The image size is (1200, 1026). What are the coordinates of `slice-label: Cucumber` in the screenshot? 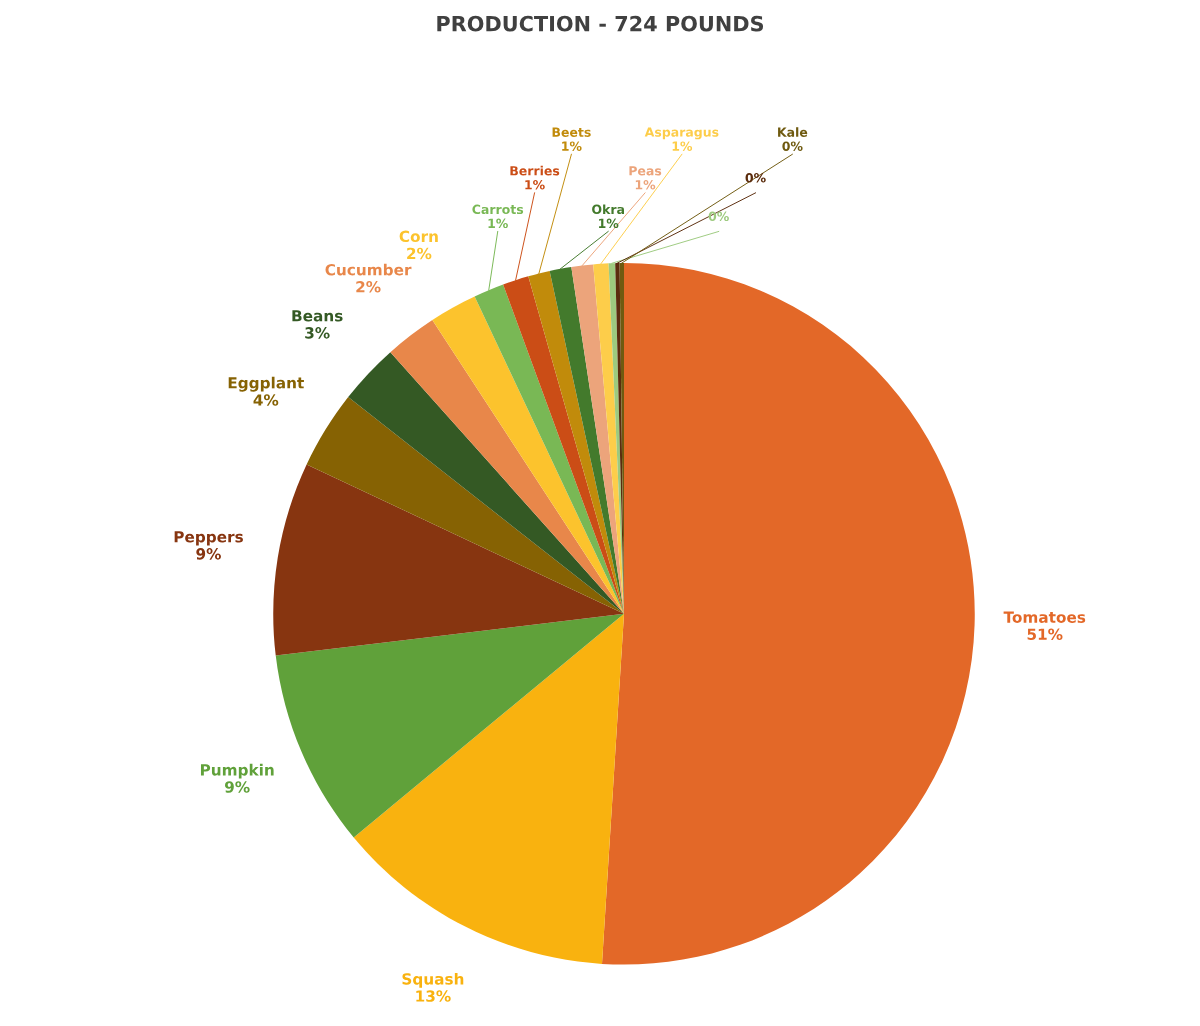 It's located at (368, 269).